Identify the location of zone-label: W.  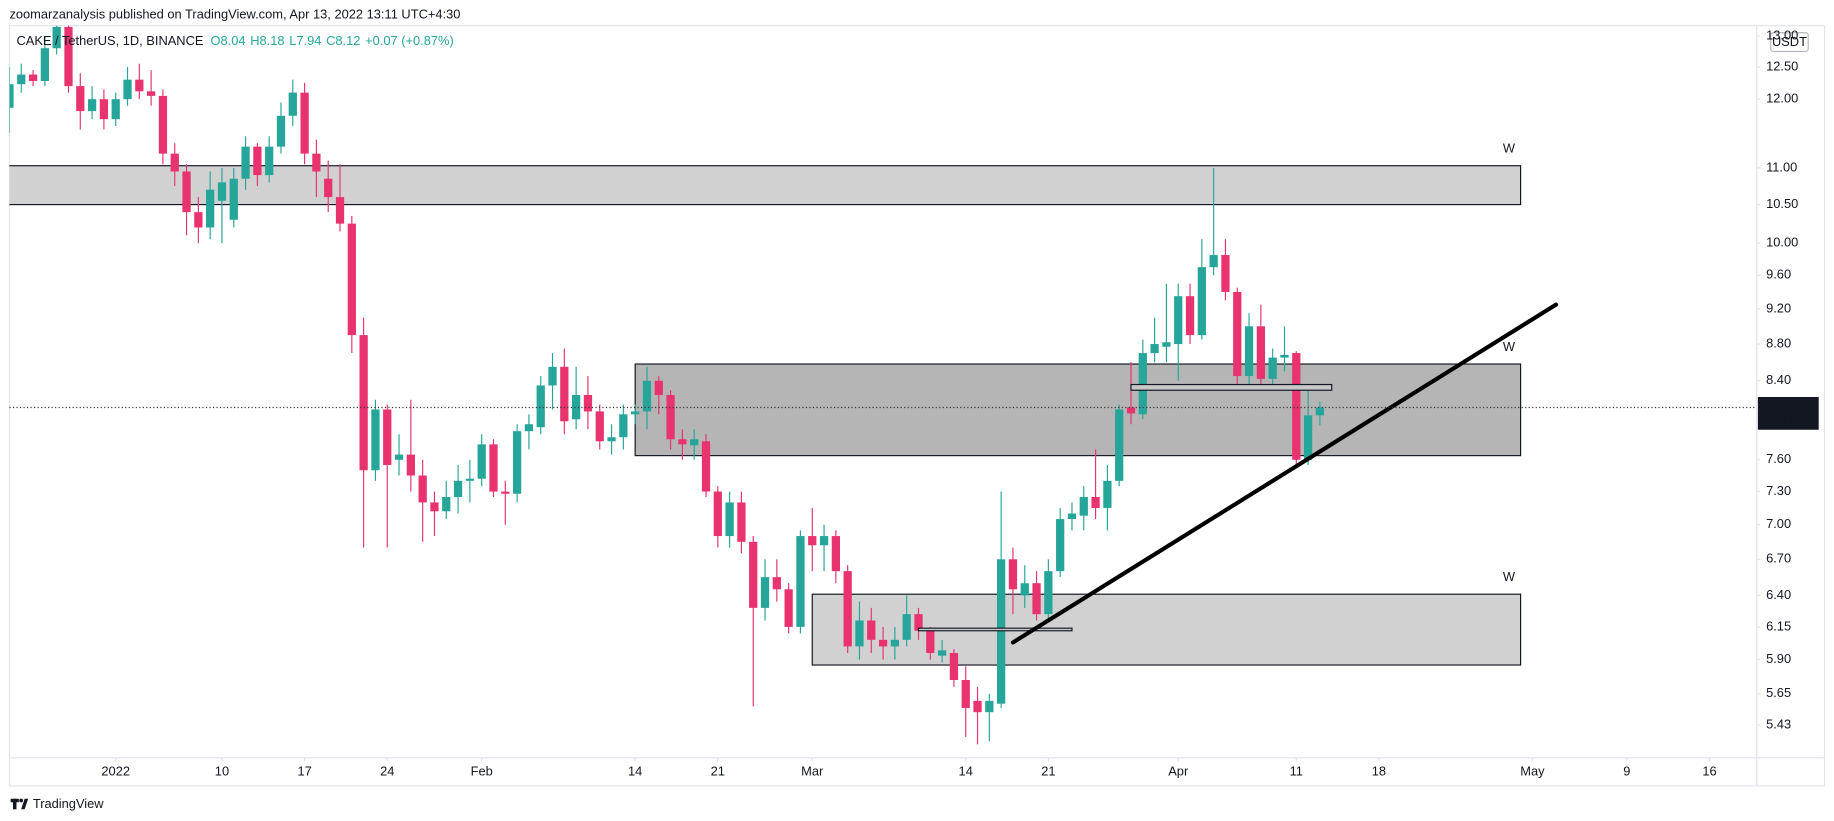
(1509, 148).